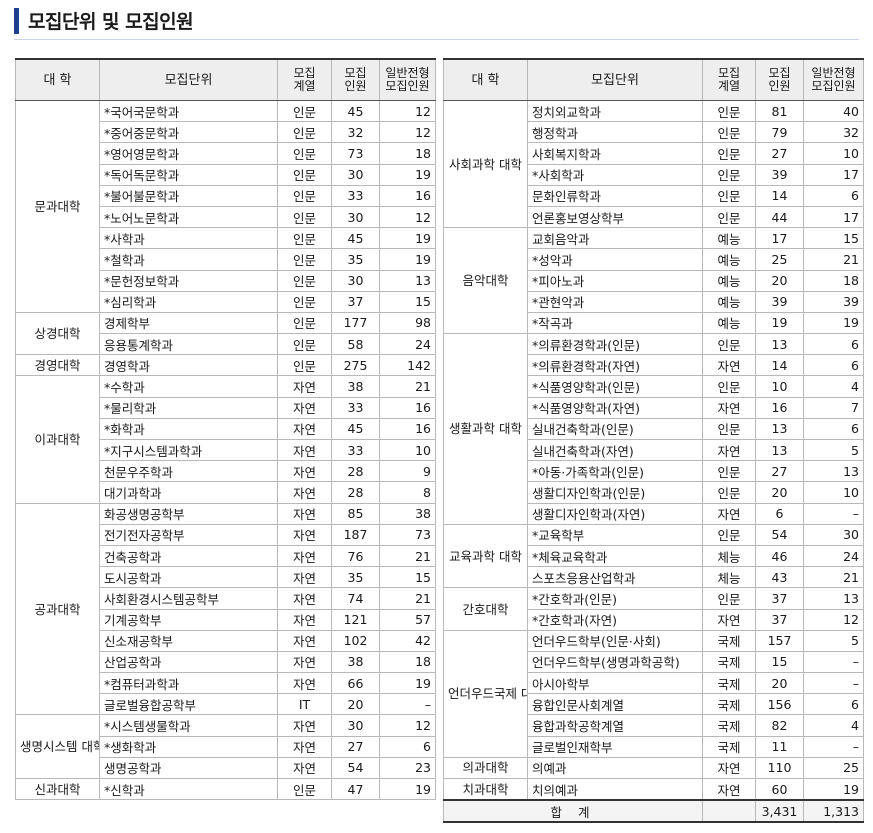 The width and height of the screenshot is (873, 833). I want to click on unit-cell: 행정학과, so click(615, 132).